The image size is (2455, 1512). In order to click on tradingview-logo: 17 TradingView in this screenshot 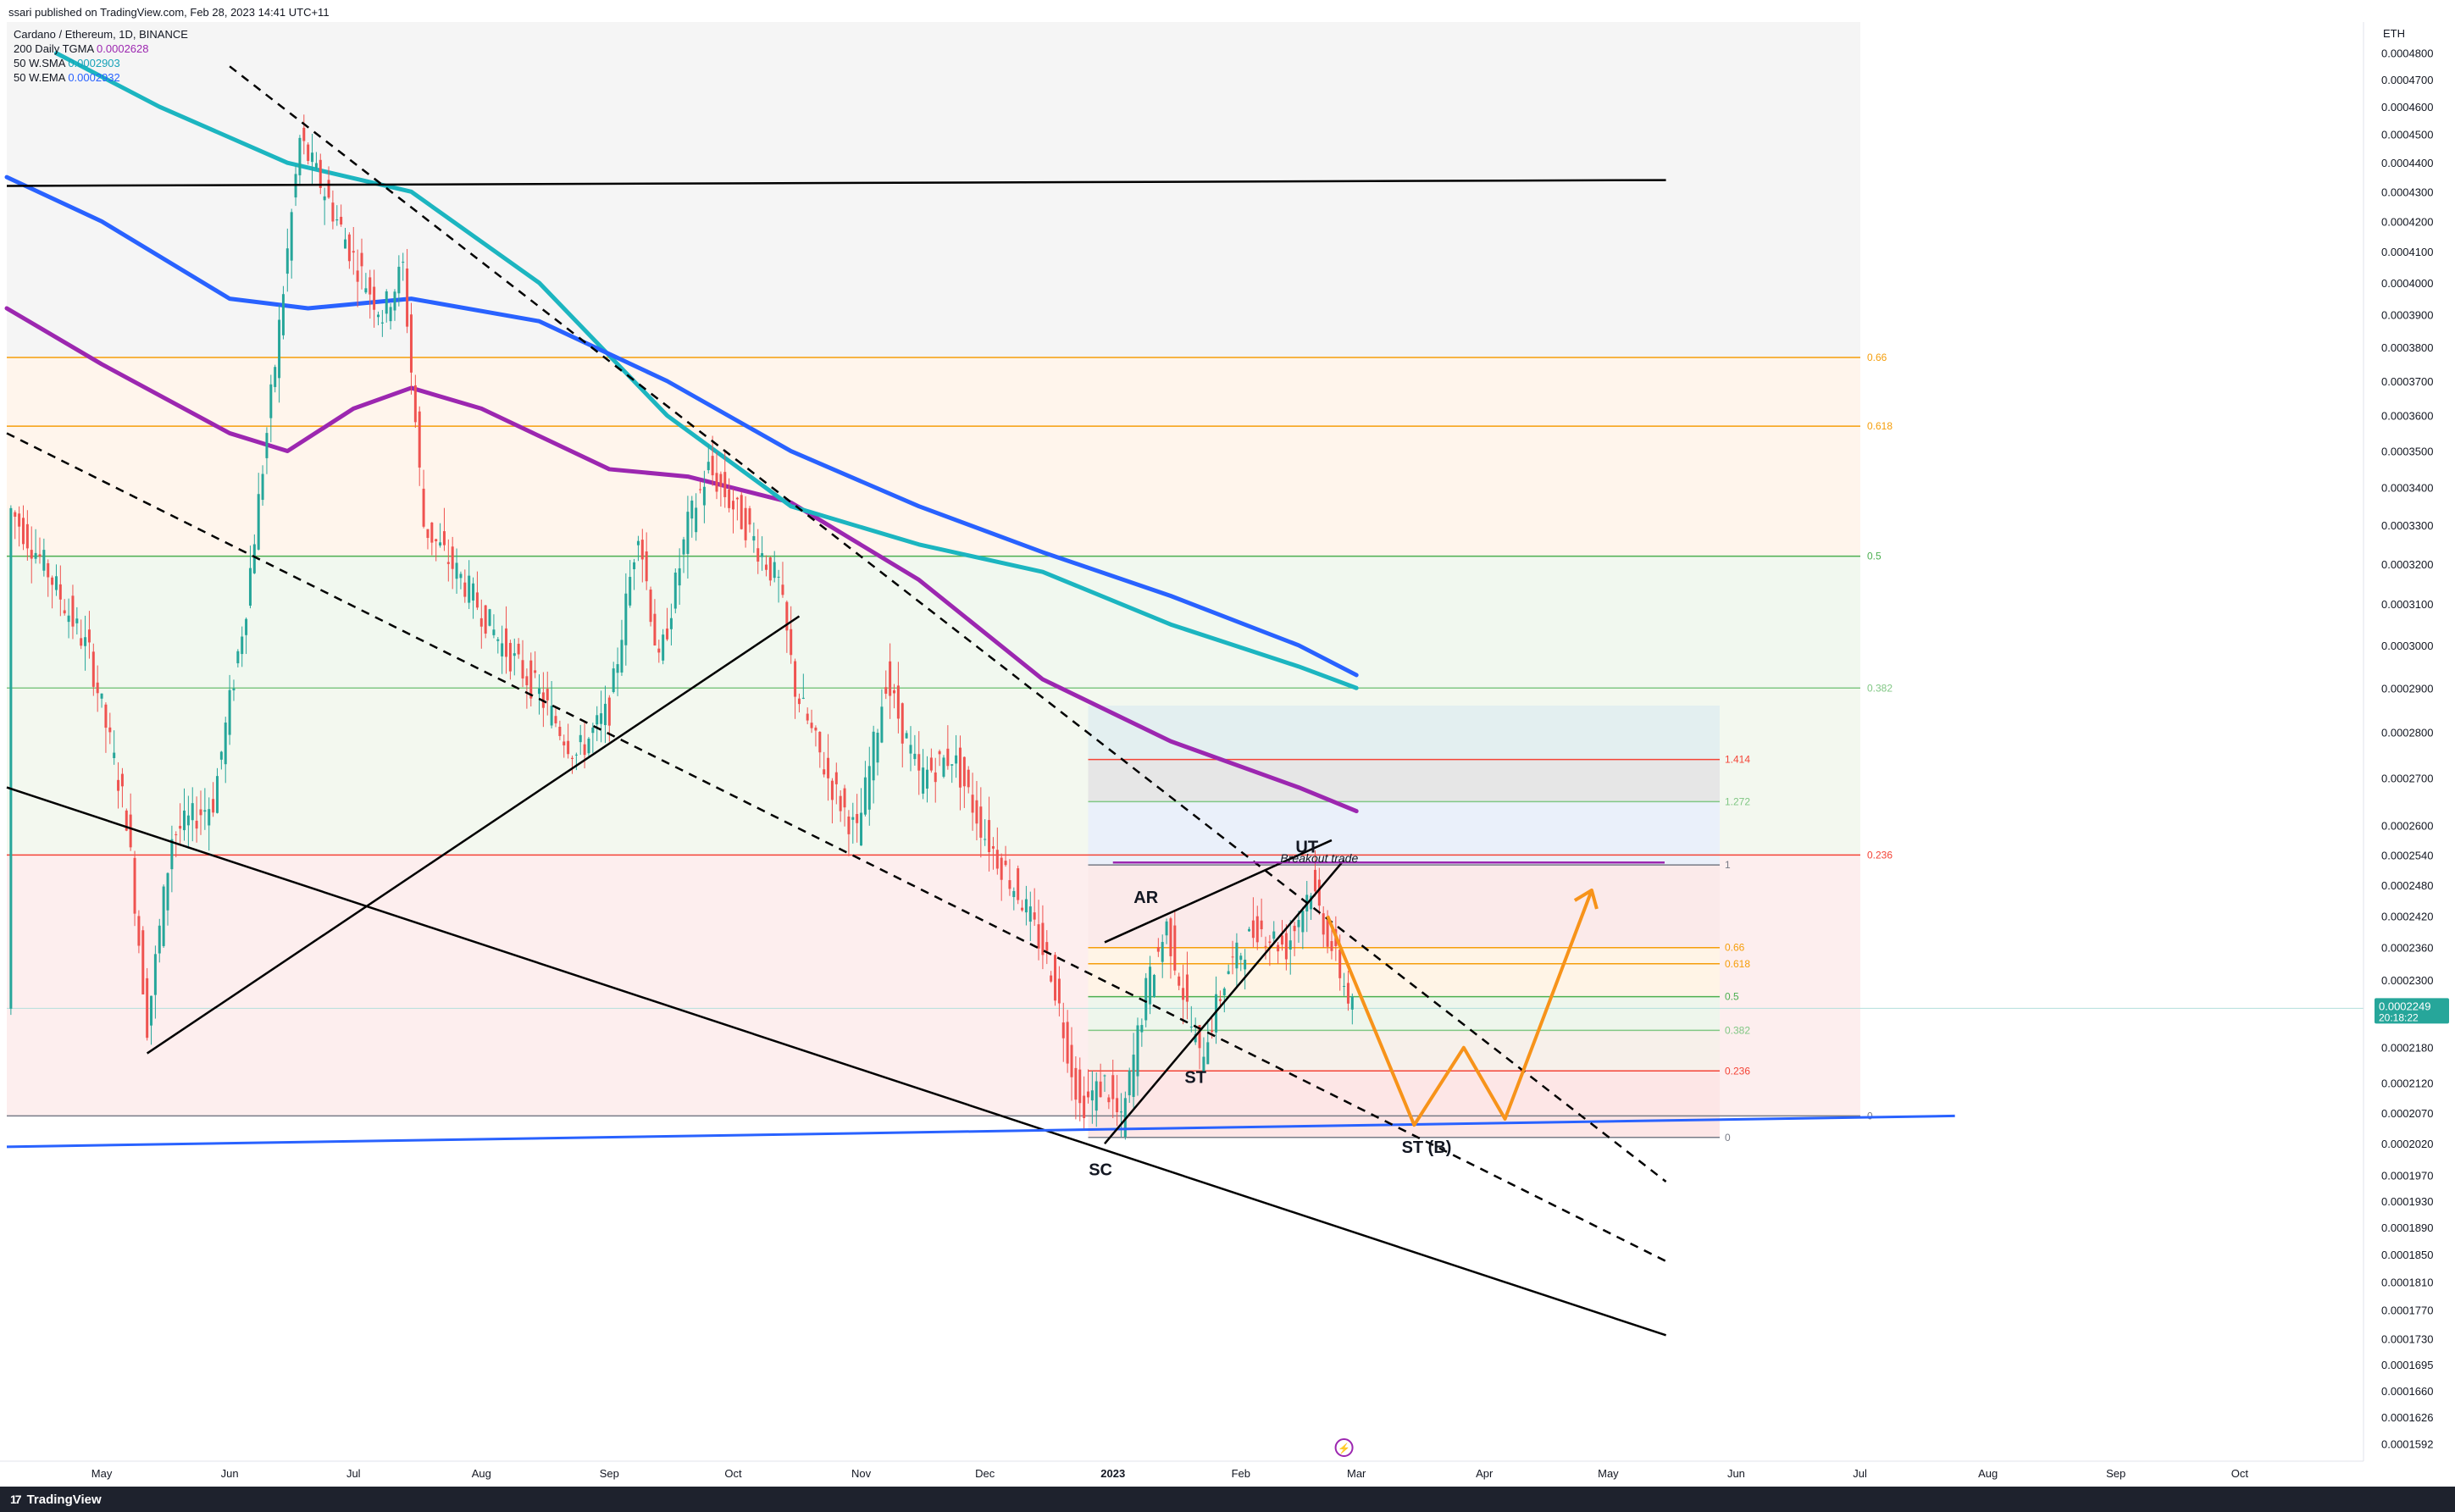, I will do `click(56, 1500)`.